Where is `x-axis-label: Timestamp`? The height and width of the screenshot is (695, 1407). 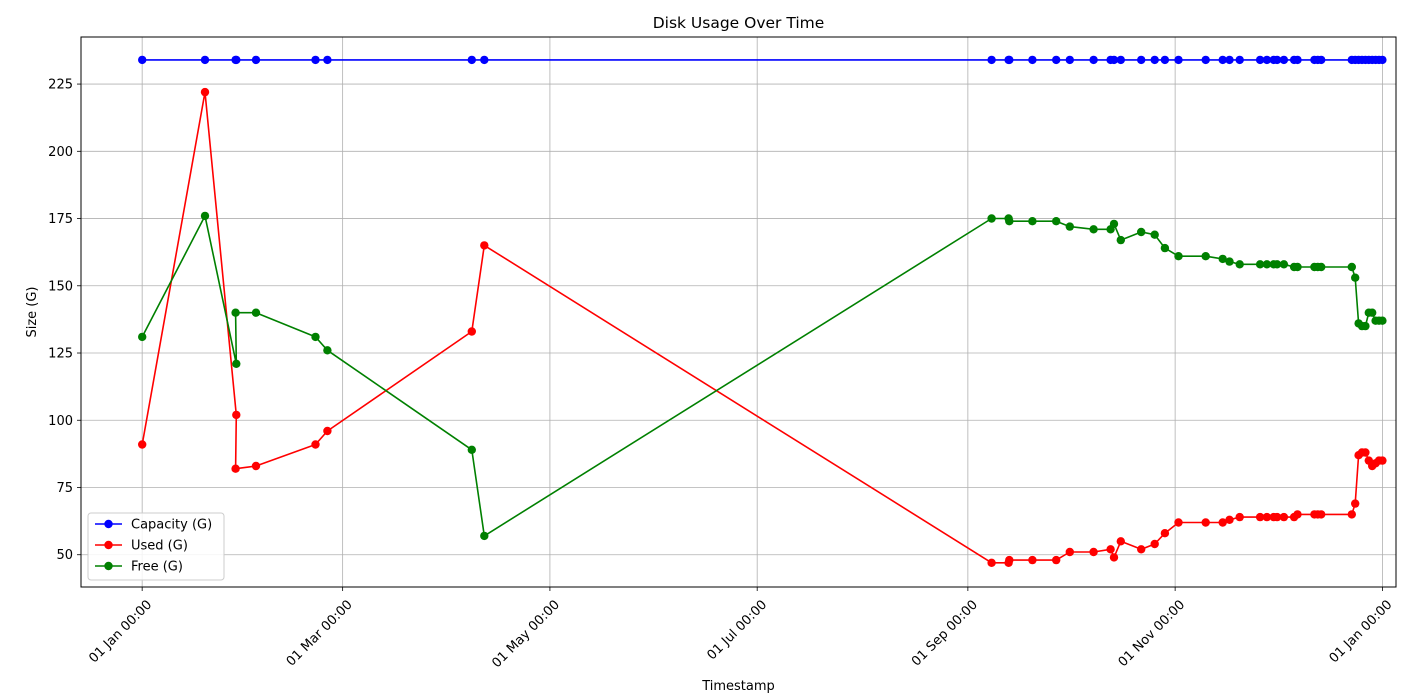 x-axis-label: Timestamp is located at coordinates (738, 686).